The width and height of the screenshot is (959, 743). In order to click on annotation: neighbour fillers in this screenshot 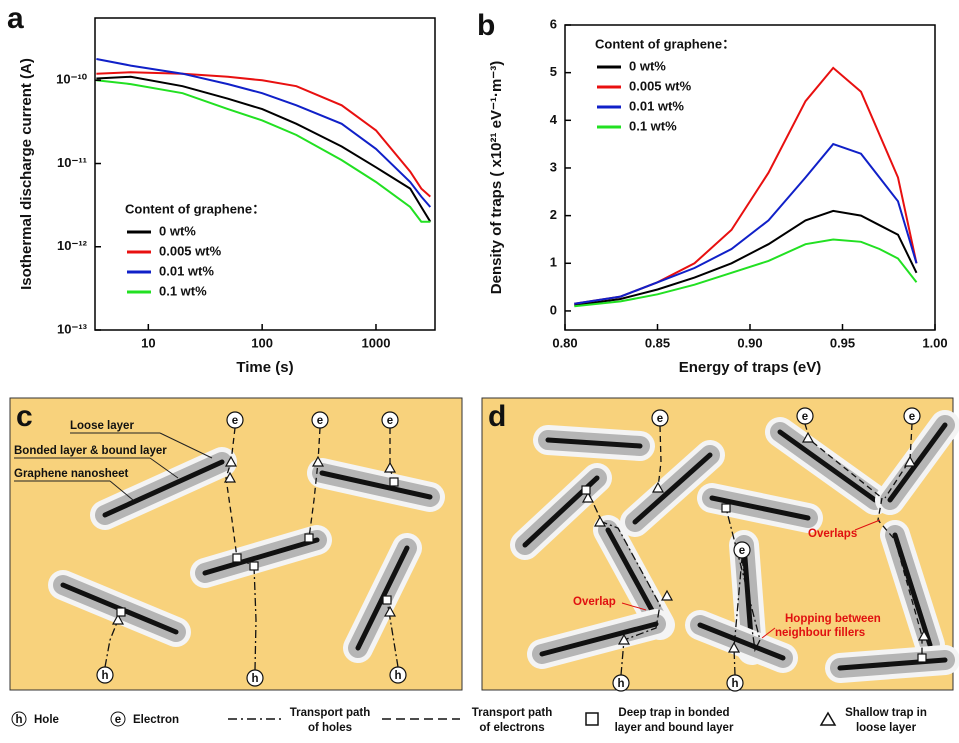, I will do `click(820, 633)`.